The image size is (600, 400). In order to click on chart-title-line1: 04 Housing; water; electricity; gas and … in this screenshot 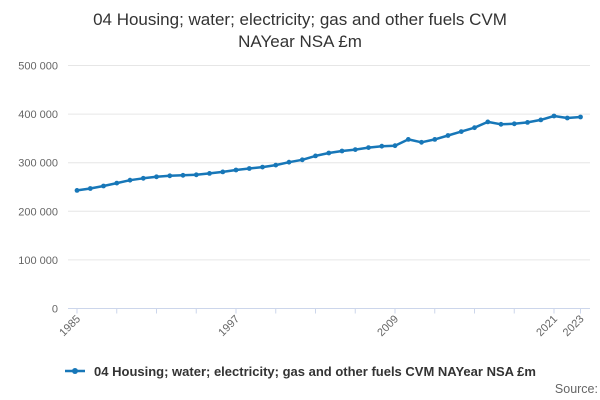, I will do `click(300, 19)`.